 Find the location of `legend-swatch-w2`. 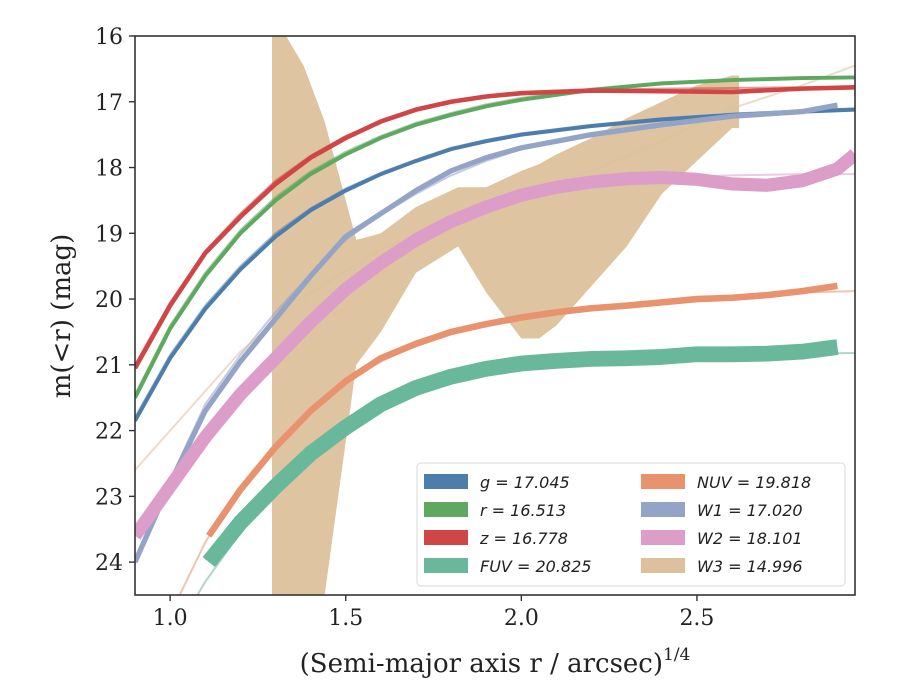

legend-swatch-w2 is located at coordinates (663, 537).